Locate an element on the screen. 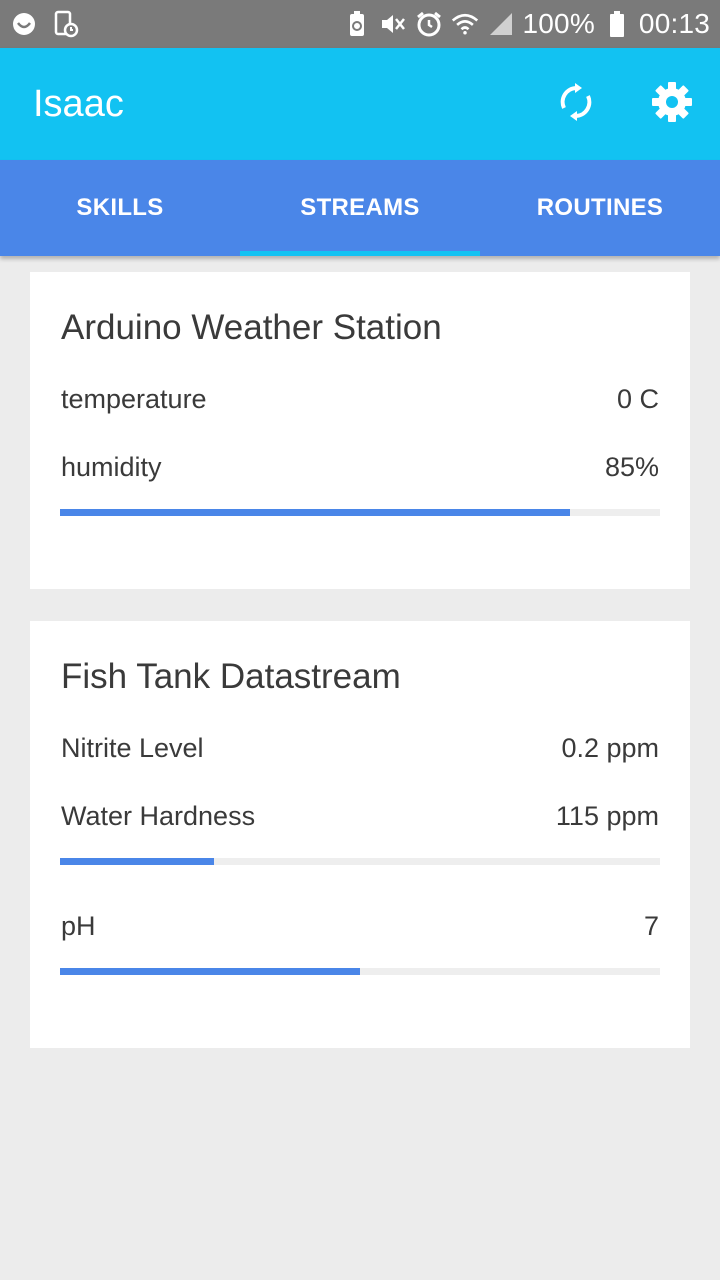  ph-progress-bar is located at coordinates (360, 971).